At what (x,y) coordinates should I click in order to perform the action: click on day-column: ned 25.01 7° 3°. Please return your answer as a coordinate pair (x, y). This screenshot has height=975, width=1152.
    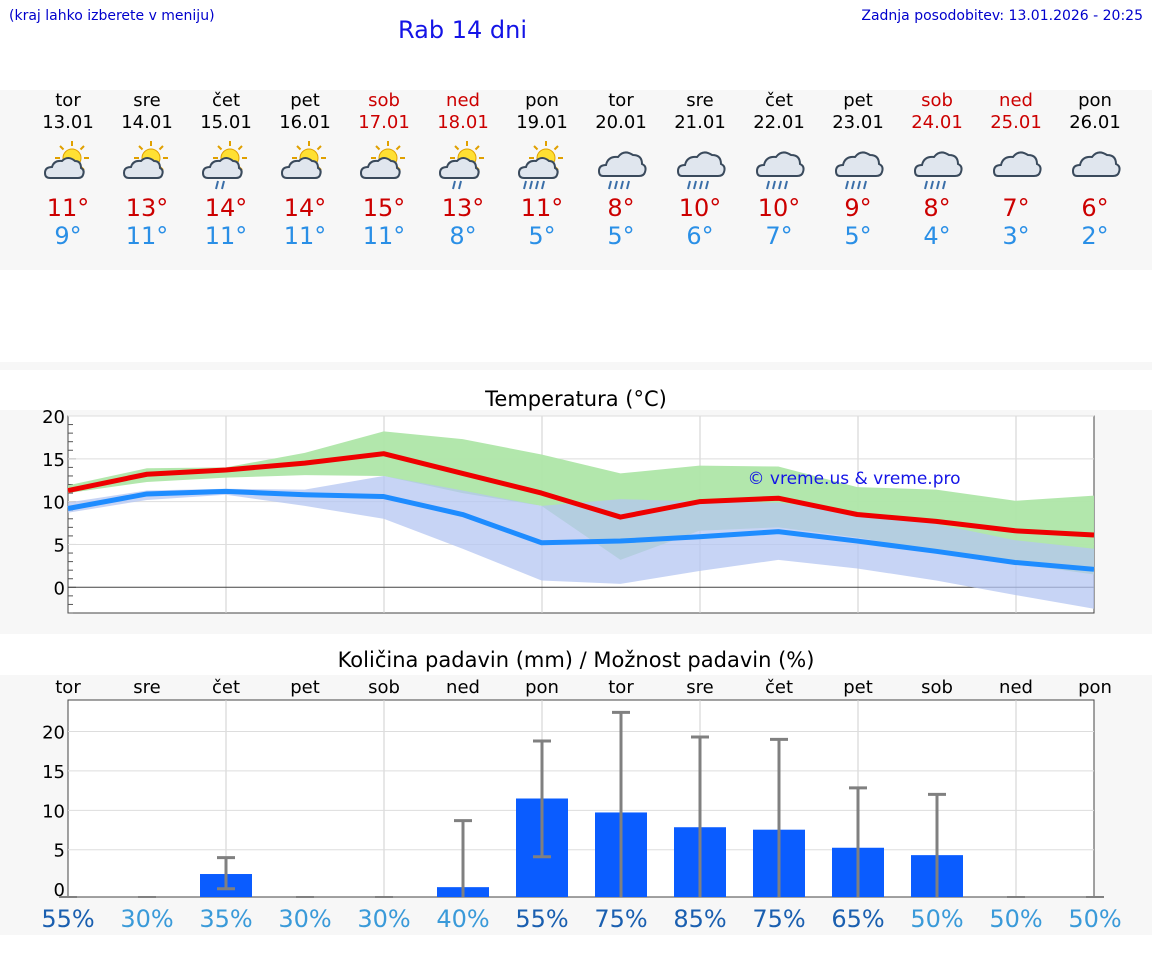
    Looking at the image, I should click on (1016, 170).